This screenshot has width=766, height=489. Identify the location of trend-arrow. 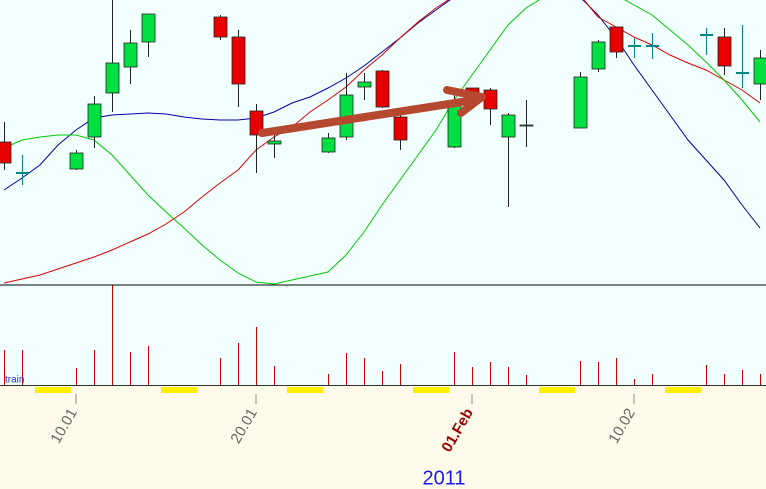
(372, 111).